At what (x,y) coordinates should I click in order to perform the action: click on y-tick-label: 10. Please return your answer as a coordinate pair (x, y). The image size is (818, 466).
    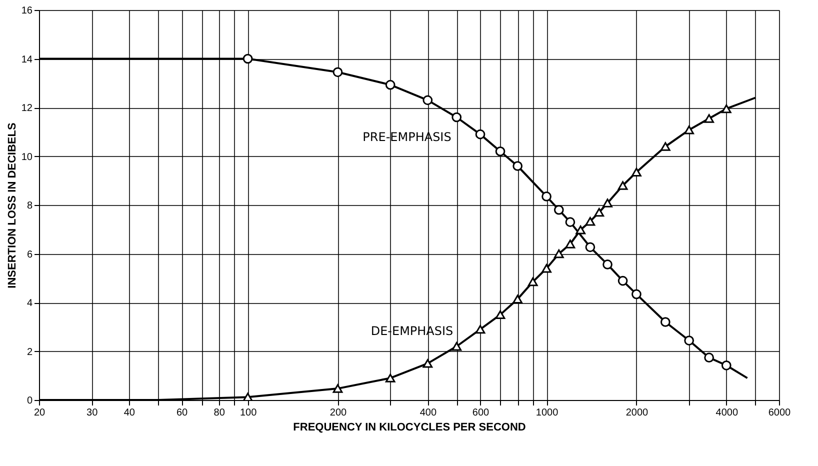
    Looking at the image, I should click on (27, 157).